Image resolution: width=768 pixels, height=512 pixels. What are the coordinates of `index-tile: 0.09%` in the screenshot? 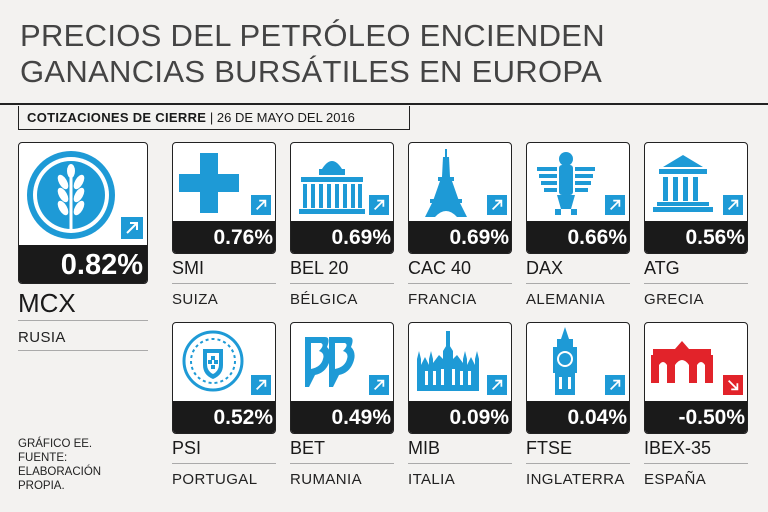 It's located at (460, 378).